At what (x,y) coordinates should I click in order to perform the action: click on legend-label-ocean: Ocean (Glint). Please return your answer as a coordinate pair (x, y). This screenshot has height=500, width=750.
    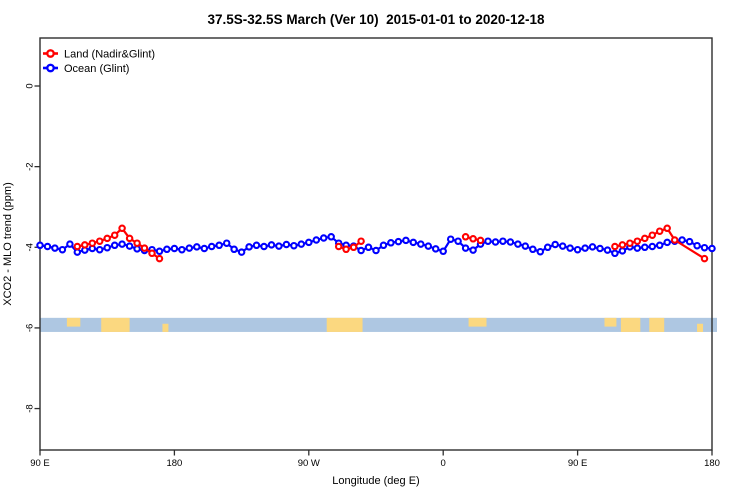
    Looking at the image, I should click on (96, 69).